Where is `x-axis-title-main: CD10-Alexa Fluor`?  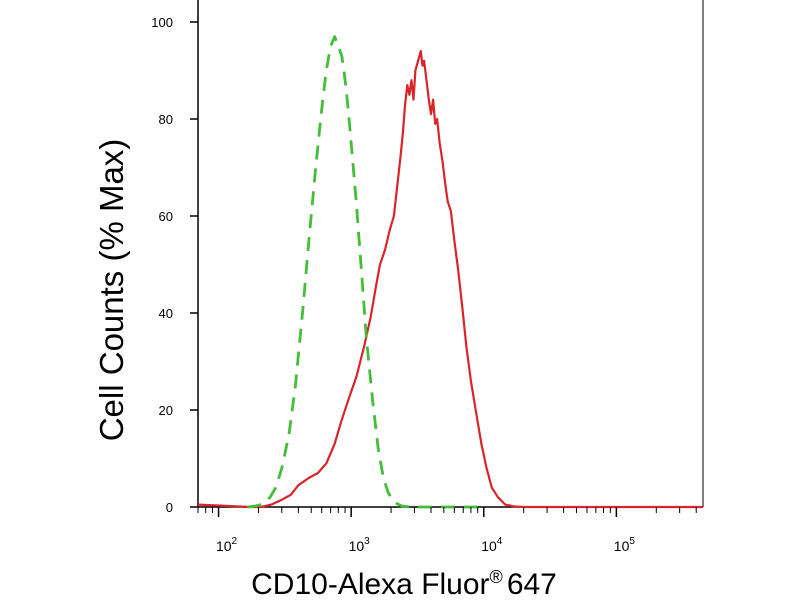 x-axis-title-main: CD10-Alexa Fluor is located at coordinates (370, 584).